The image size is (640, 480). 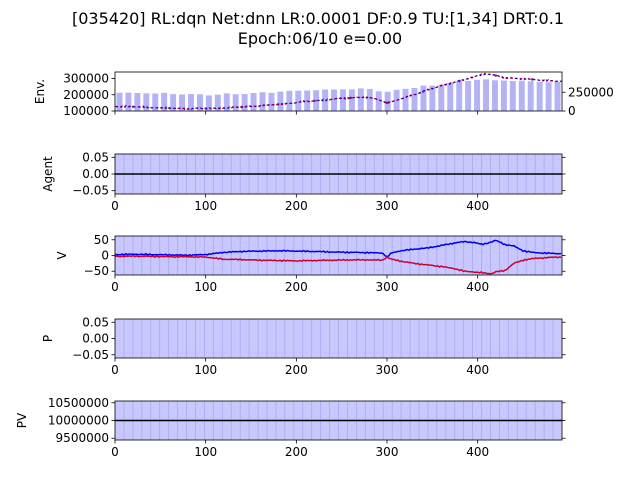 I want to click on plot-area-pv, so click(x=338, y=420).